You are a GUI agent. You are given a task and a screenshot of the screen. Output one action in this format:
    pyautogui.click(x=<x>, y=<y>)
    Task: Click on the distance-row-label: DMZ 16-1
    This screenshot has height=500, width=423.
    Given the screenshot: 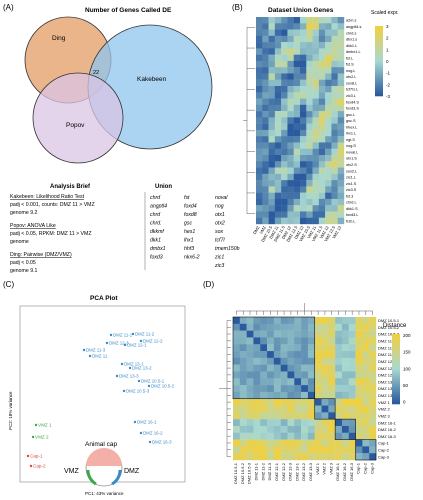 What is the action you would take?
    pyautogui.click(x=387, y=422)
    